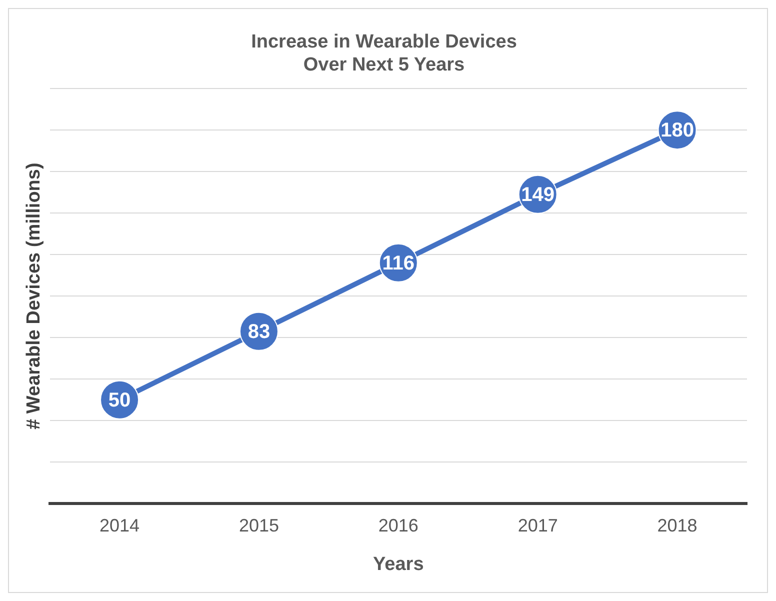 The image size is (776, 601). What do you see at coordinates (259, 331) in the screenshot?
I see `data-label: 83` at bounding box center [259, 331].